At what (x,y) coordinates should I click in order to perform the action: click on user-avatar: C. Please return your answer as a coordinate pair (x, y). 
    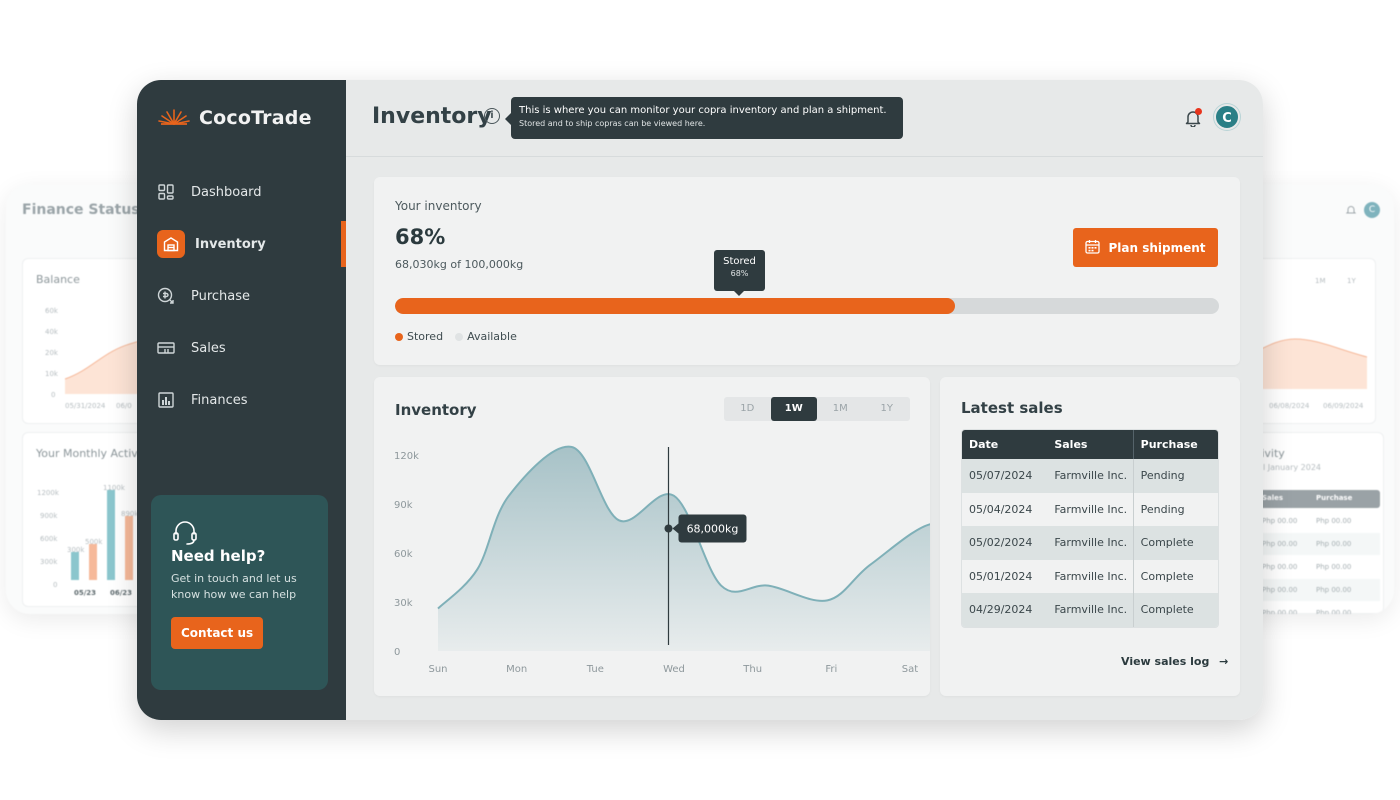
    Looking at the image, I should click on (1227, 117).